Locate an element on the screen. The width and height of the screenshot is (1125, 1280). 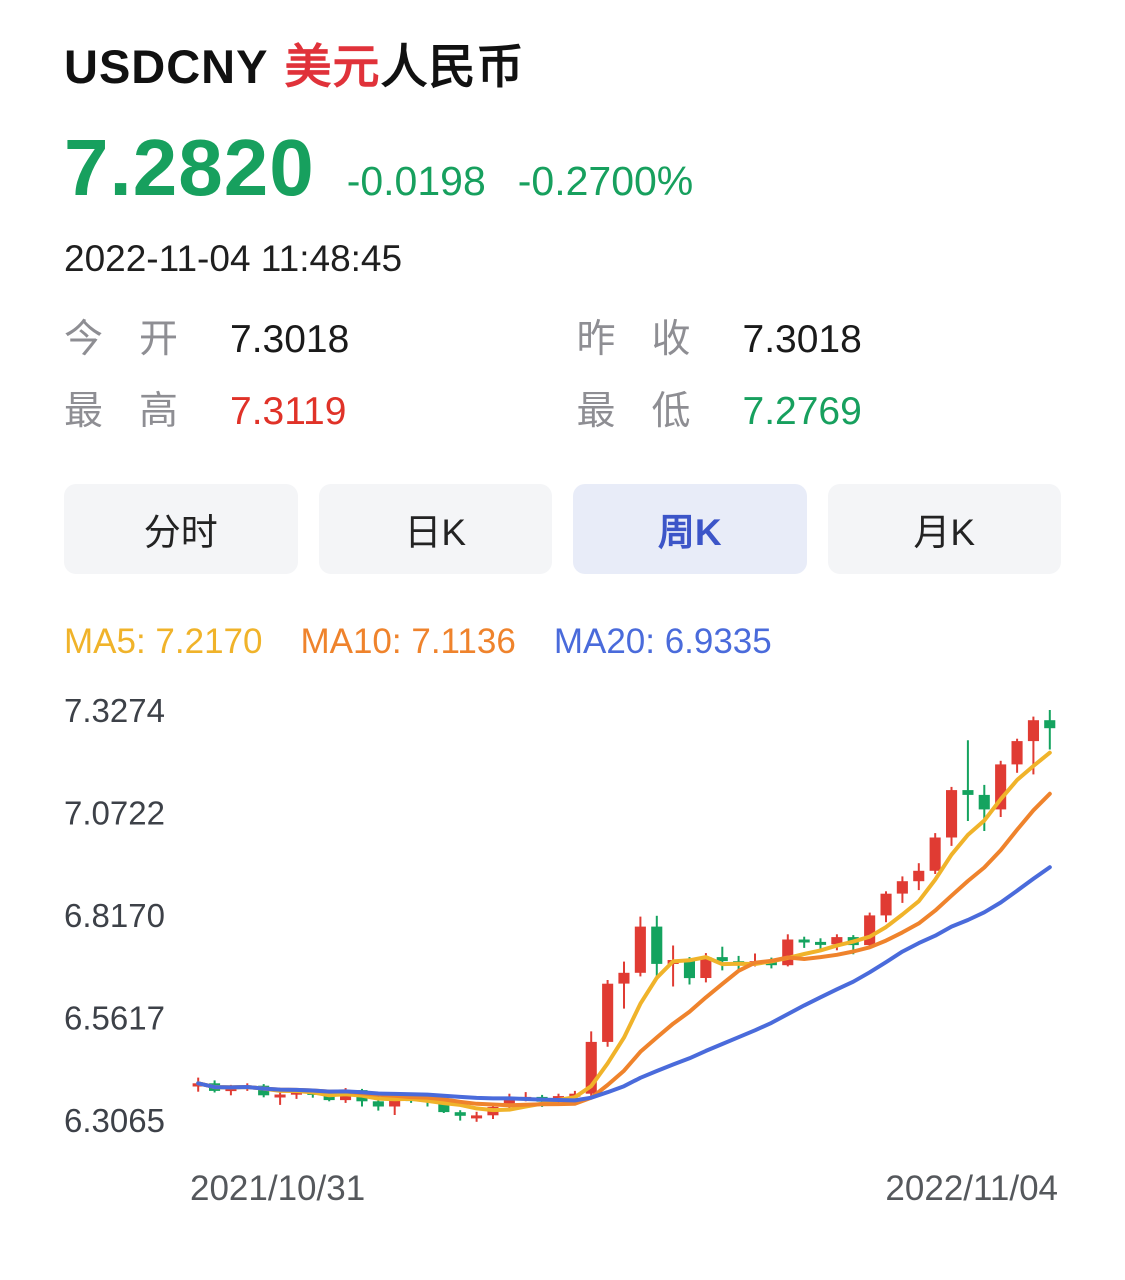
ma10-legend: MA10: 7.1136 is located at coordinates (408, 642).